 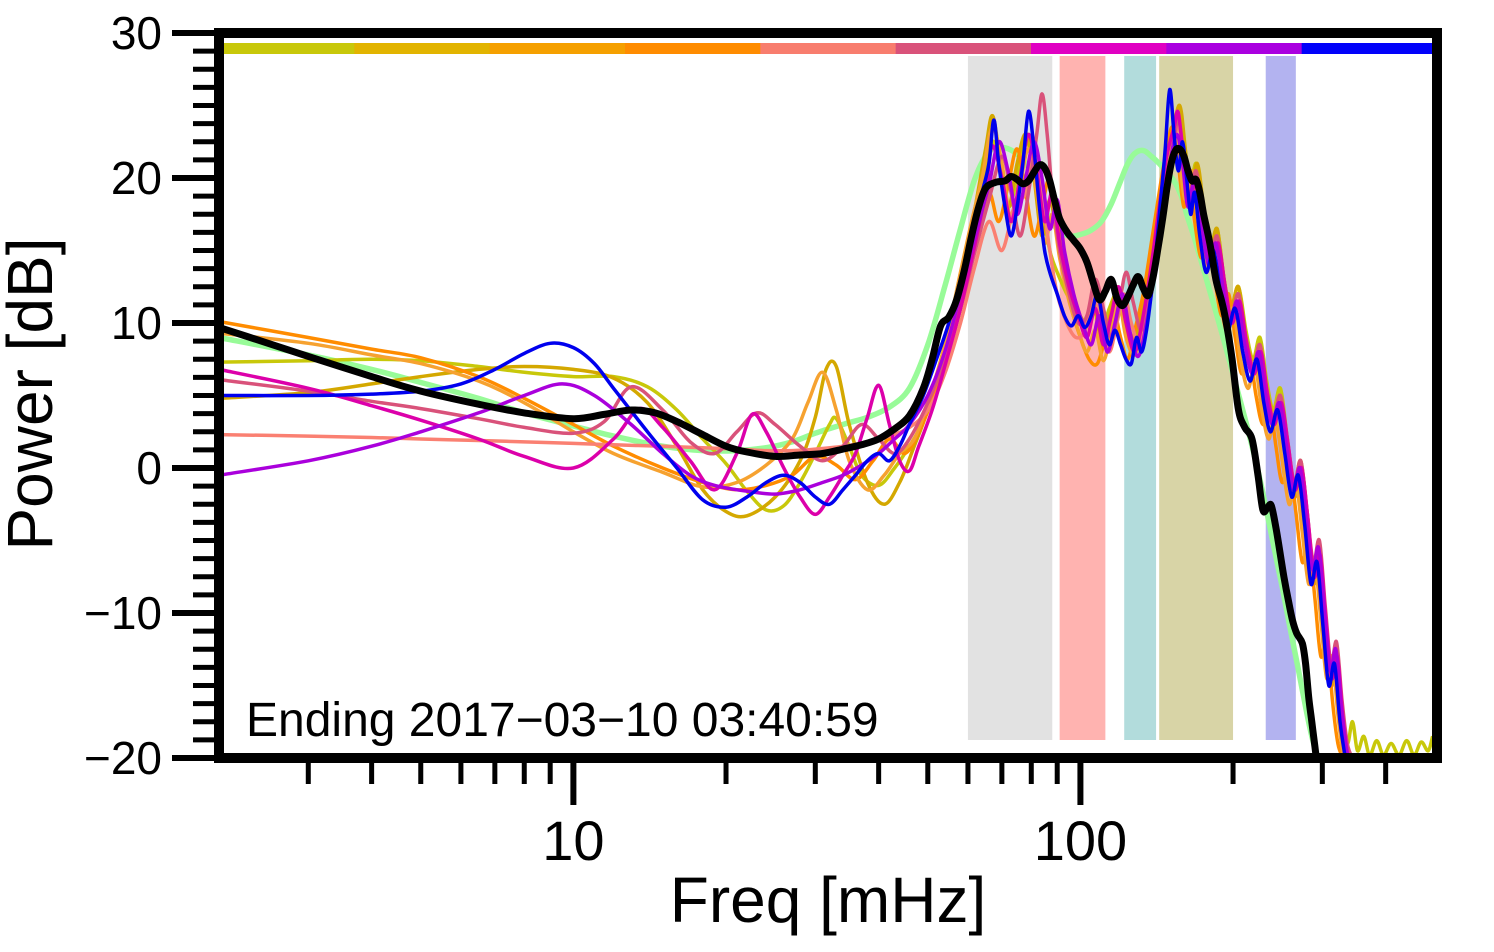 I want to click on x-axis-title: Freq [mHz], so click(x=828, y=900).